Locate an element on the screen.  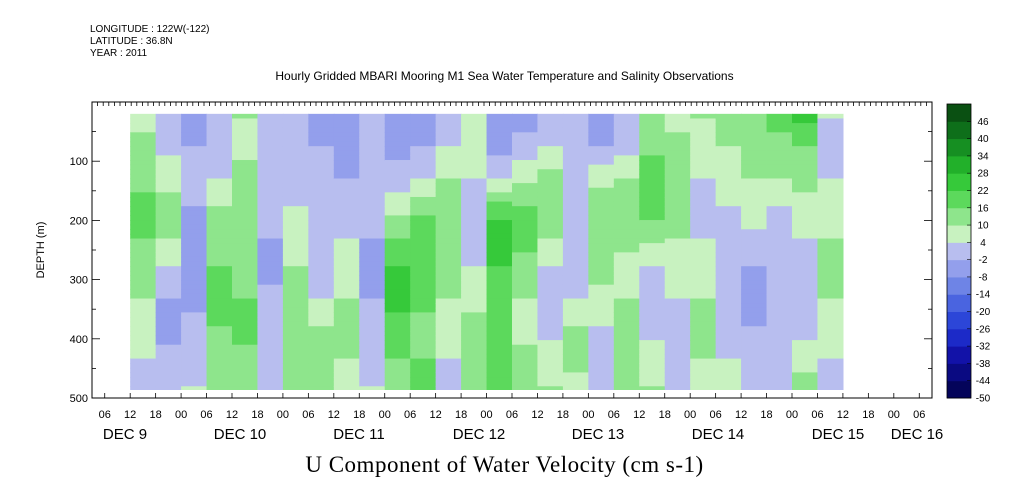
colorbar-label: -2 is located at coordinates (983, 260).